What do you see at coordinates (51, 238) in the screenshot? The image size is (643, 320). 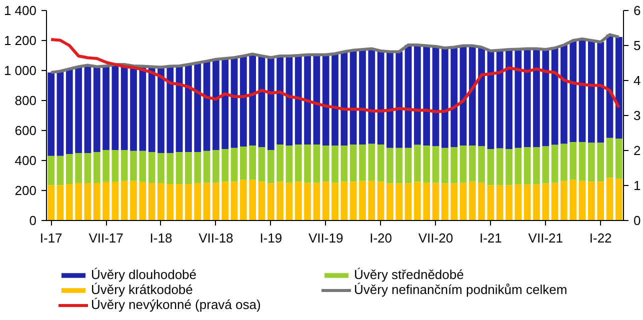 I see `x-tick-label: I-17` at bounding box center [51, 238].